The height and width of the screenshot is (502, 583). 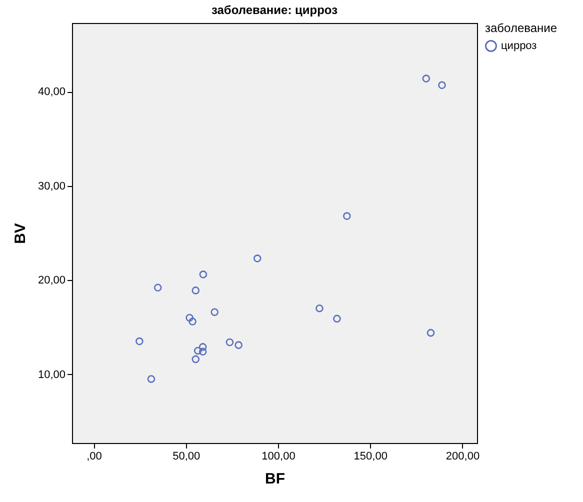 What do you see at coordinates (519, 46) in the screenshot?
I see `legend-label: цирроз` at bounding box center [519, 46].